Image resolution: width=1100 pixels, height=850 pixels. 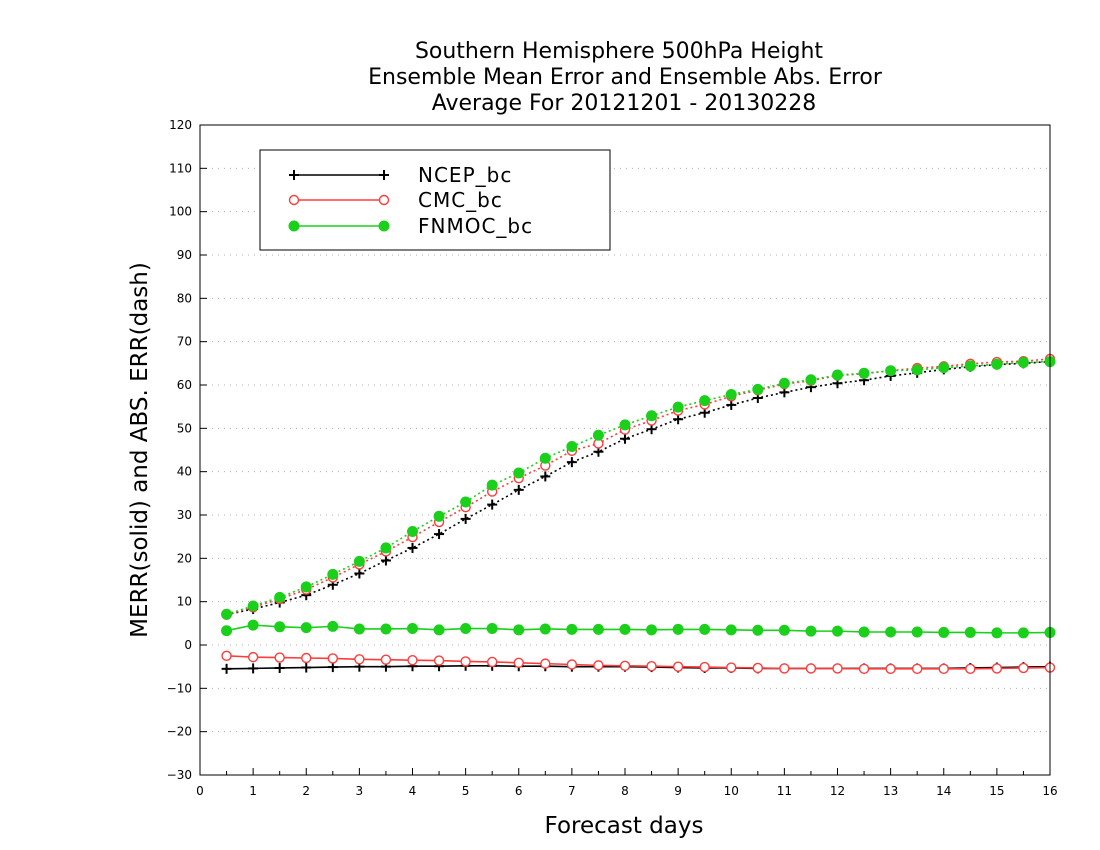 What do you see at coordinates (184, 385) in the screenshot?
I see `y-tick-label: 60` at bounding box center [184, 385].